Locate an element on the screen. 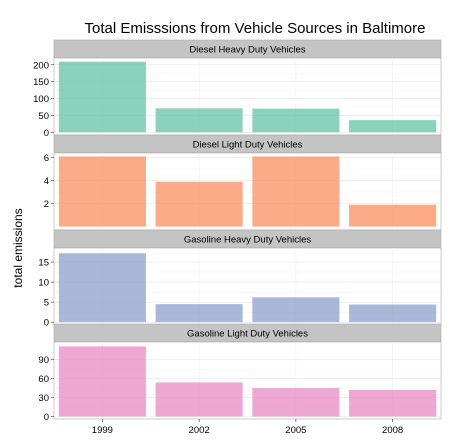  y-tick-label: 30 is located at coordinates (43, 398).